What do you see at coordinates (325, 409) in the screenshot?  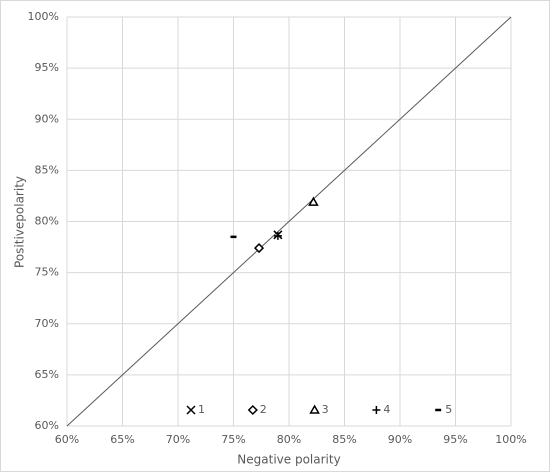 I see `legend-label: 3` at bounding box center [325, 409].